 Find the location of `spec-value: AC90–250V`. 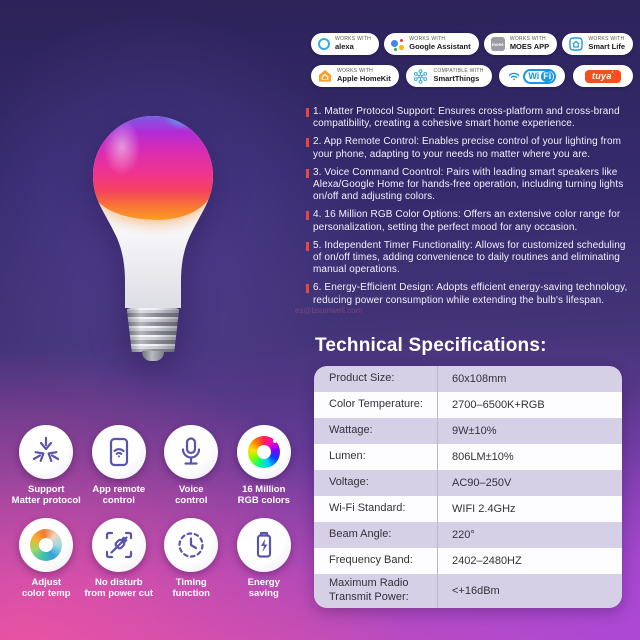

spec-value: AC90–250V is located at coordinates (529, 483).